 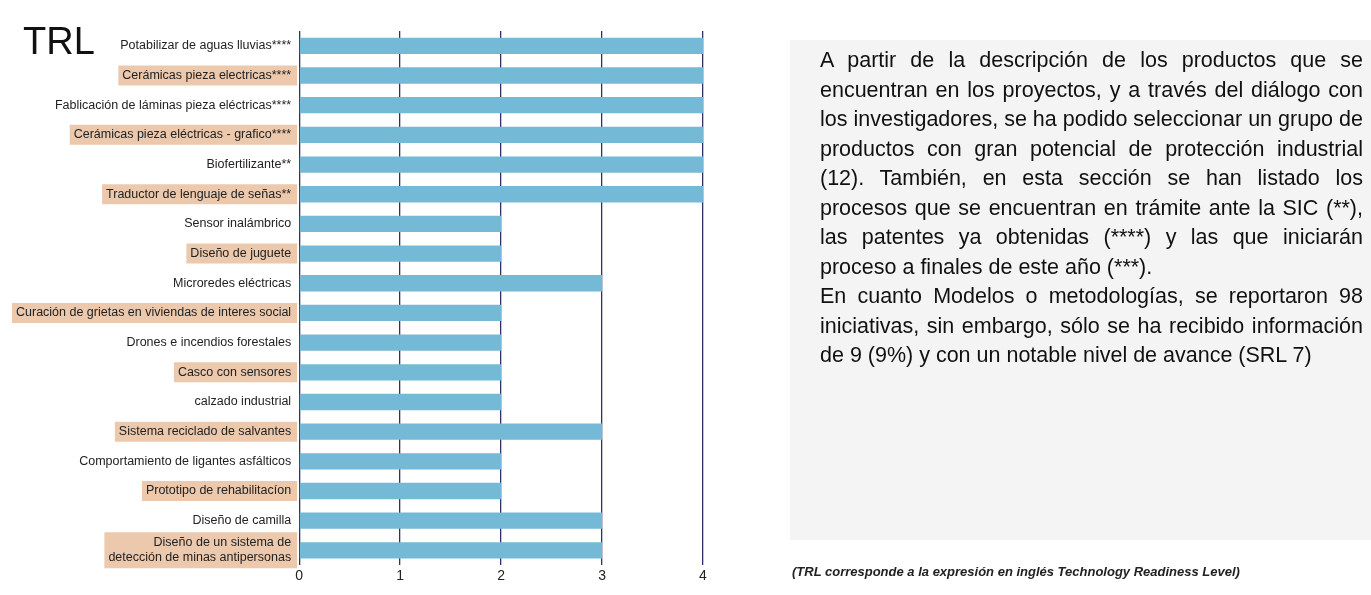 What do you see at coordinates (1016, 571) in the screenshot?
I see `text: (TRL corresponde a la expresión en inglés Technology Readiness Level)` at bounding box center [1016, 571].